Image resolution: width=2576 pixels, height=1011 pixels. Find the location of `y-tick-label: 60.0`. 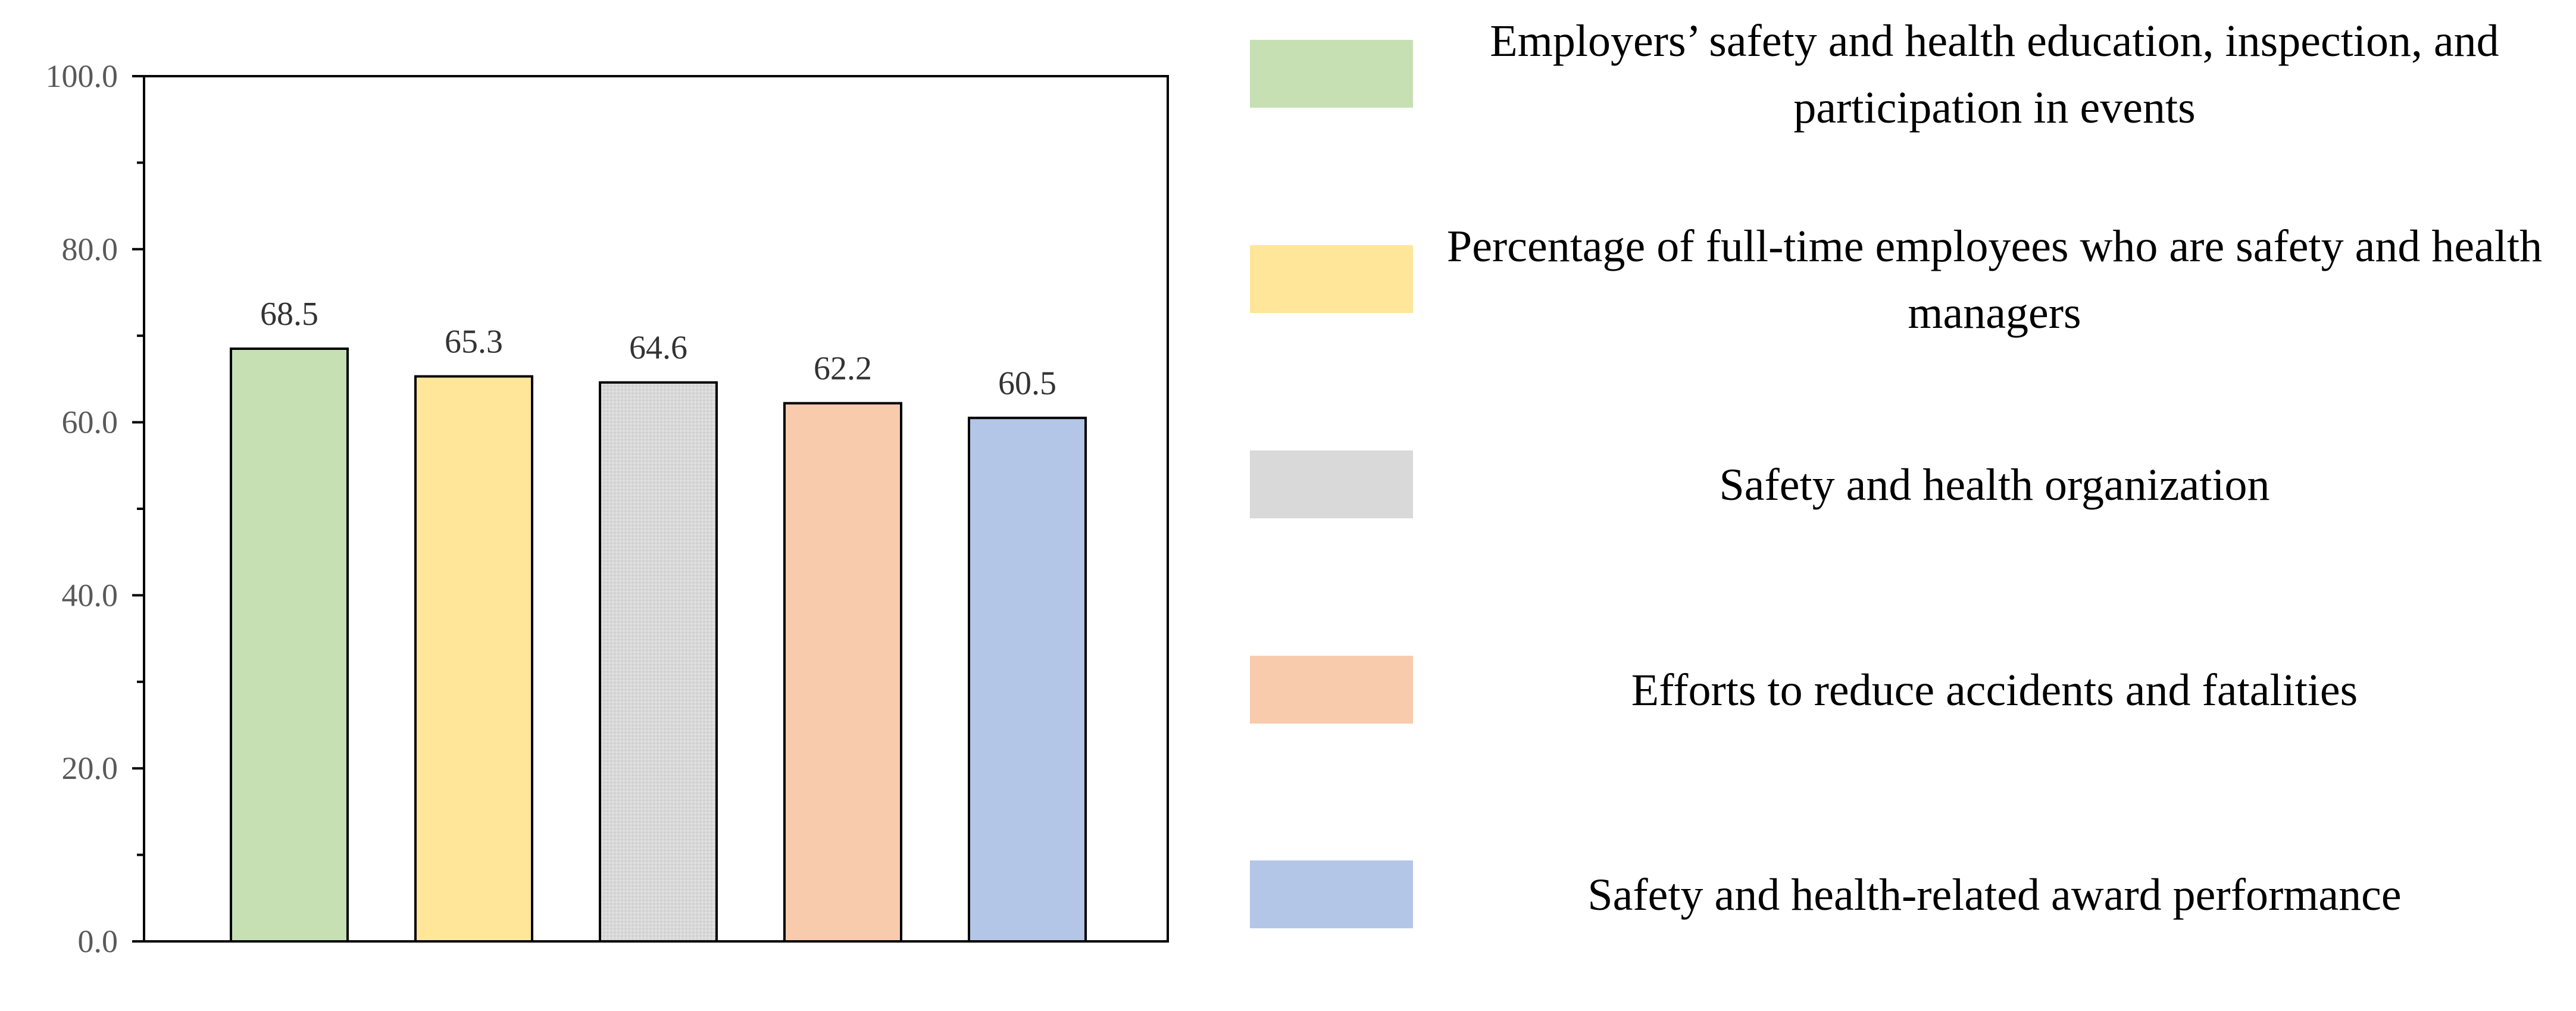

y-tick-label: 60.0 is located at coordinates (90, 423).